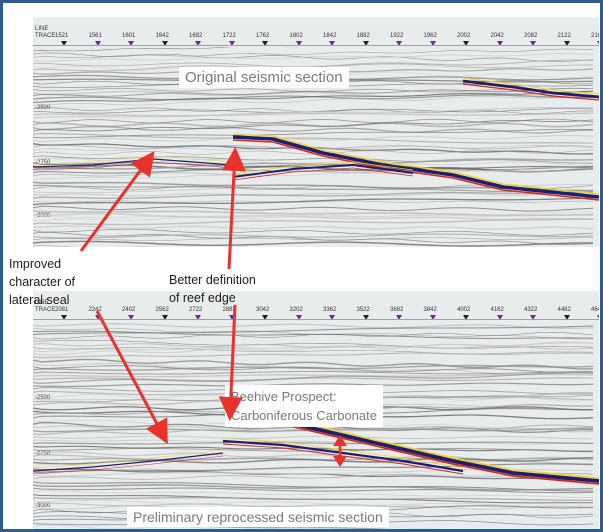  What do you see at coordinates (363, 310) in the screenshot?
I see `trace-number: 3522` at bounding box center [363, 310].